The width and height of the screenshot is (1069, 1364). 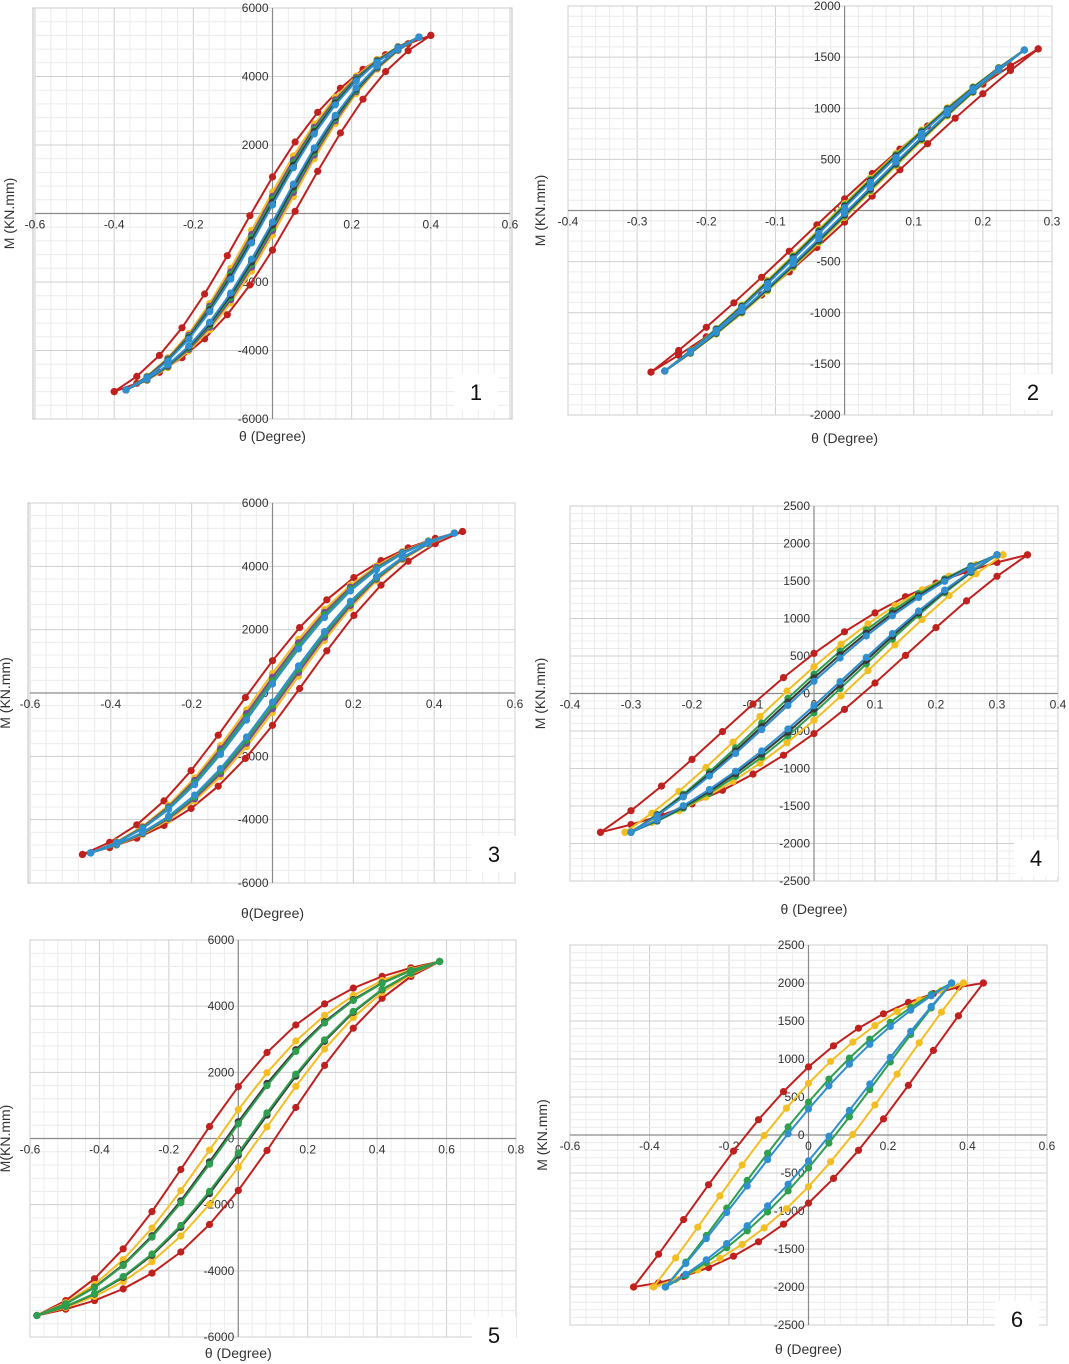 What do you see at coordinates (796, 581) in the screenshot?
I see `y-tick-label: 1500` at bounding box center [796, 581].